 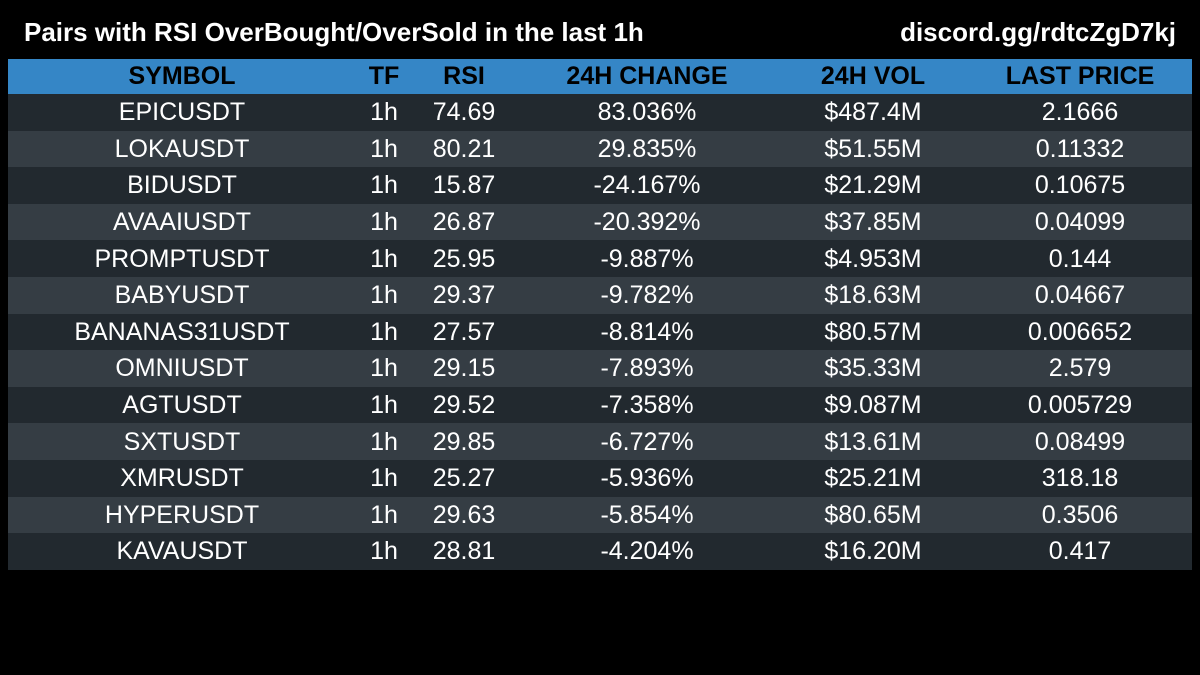 What do you see at coordinates (873, 295) in the screenshot?
I see `cell-24h-vol: $18.63M` at bounding box center [873, 295].